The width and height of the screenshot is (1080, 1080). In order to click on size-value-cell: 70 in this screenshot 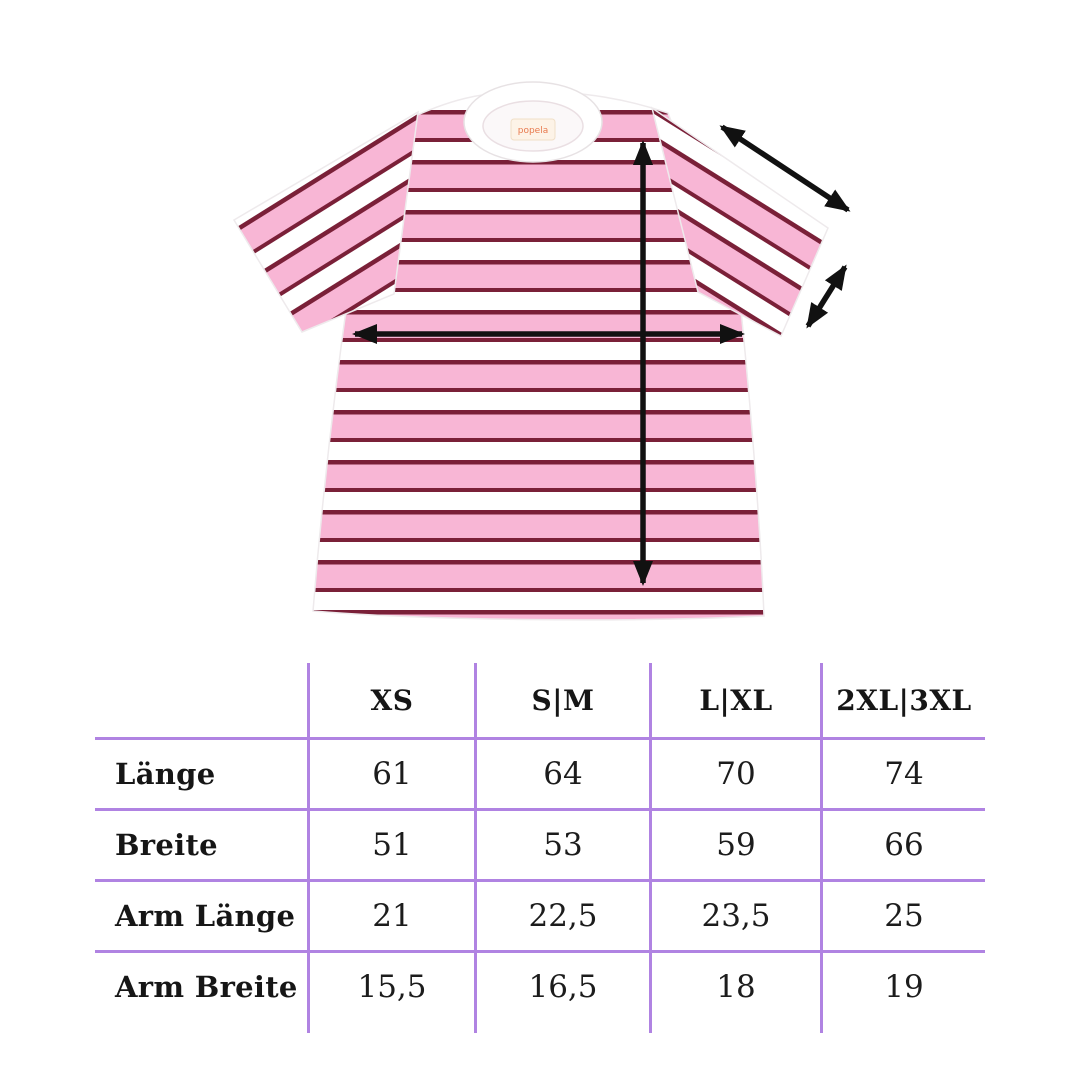, I will do `click(737, 774)`.